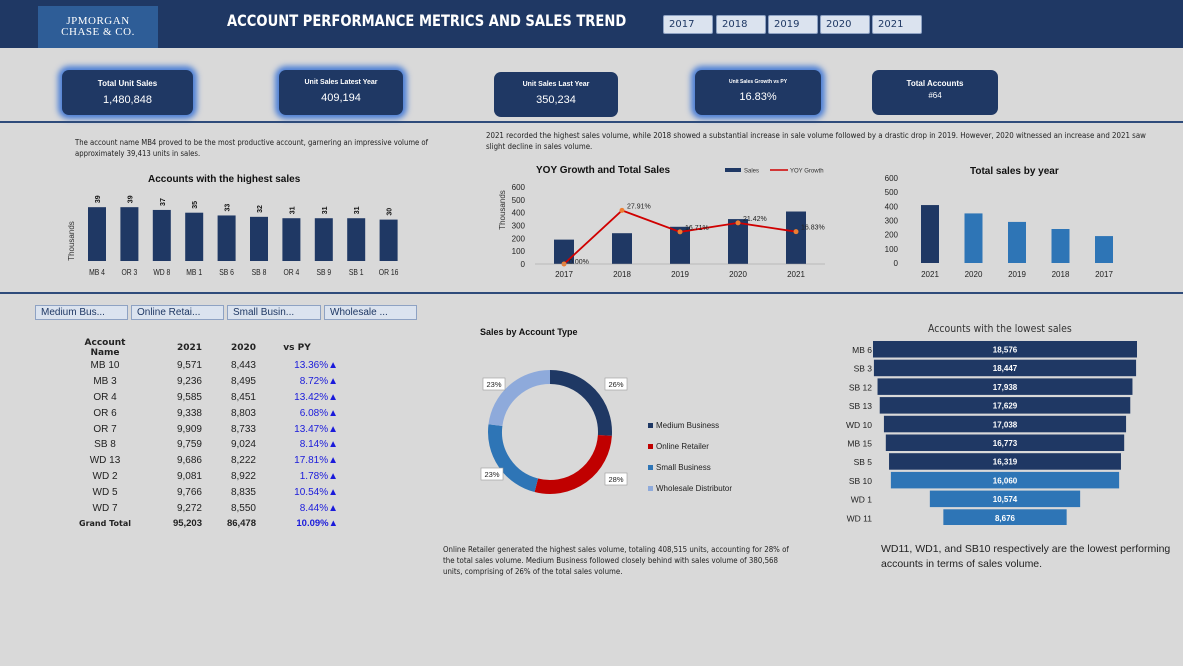 The height and width of the screenshot is (666, 1183). What do you see at coordinates (683, 467) in the screenshot?
I see `legend-label: Small Business` at bounding box center [683, 467].